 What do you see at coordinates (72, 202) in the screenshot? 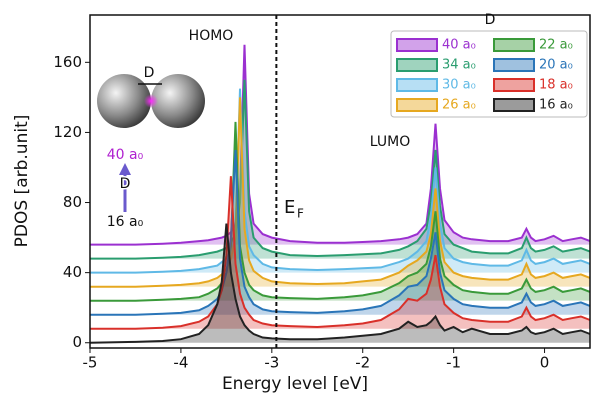
I see `y-tick-label: 80` at bounding box center [72, 202].